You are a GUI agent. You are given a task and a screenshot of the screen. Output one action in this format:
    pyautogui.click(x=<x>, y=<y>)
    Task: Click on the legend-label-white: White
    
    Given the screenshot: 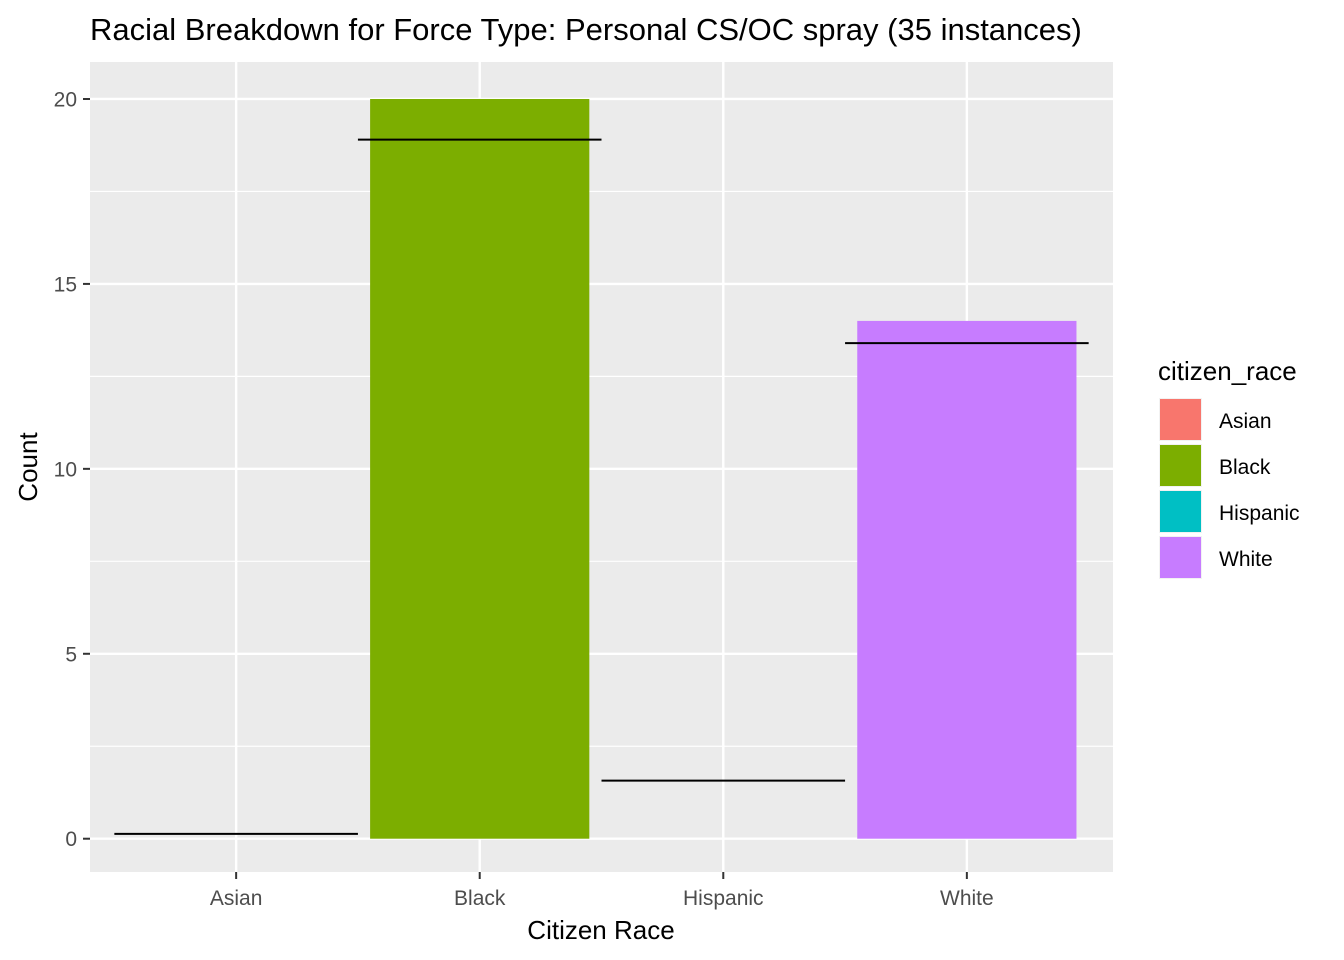 What is the action you would take?
    pyautogui.click(x=1246, y=559)
    